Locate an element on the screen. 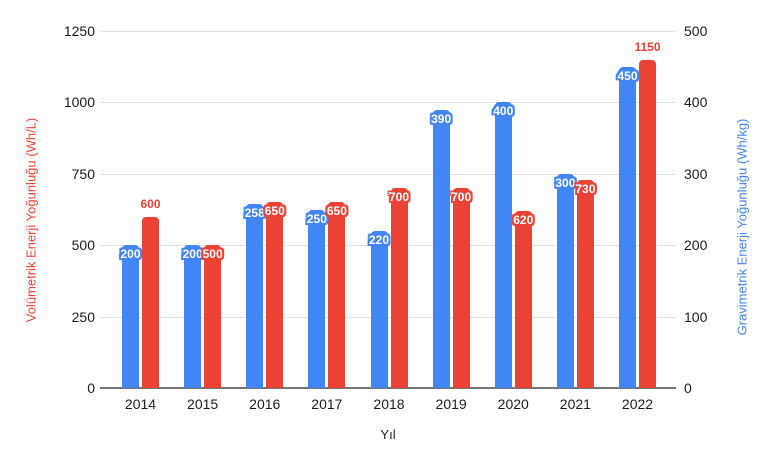  bar-2020-gravimetric: 400 is located at coordinates (503, 245).